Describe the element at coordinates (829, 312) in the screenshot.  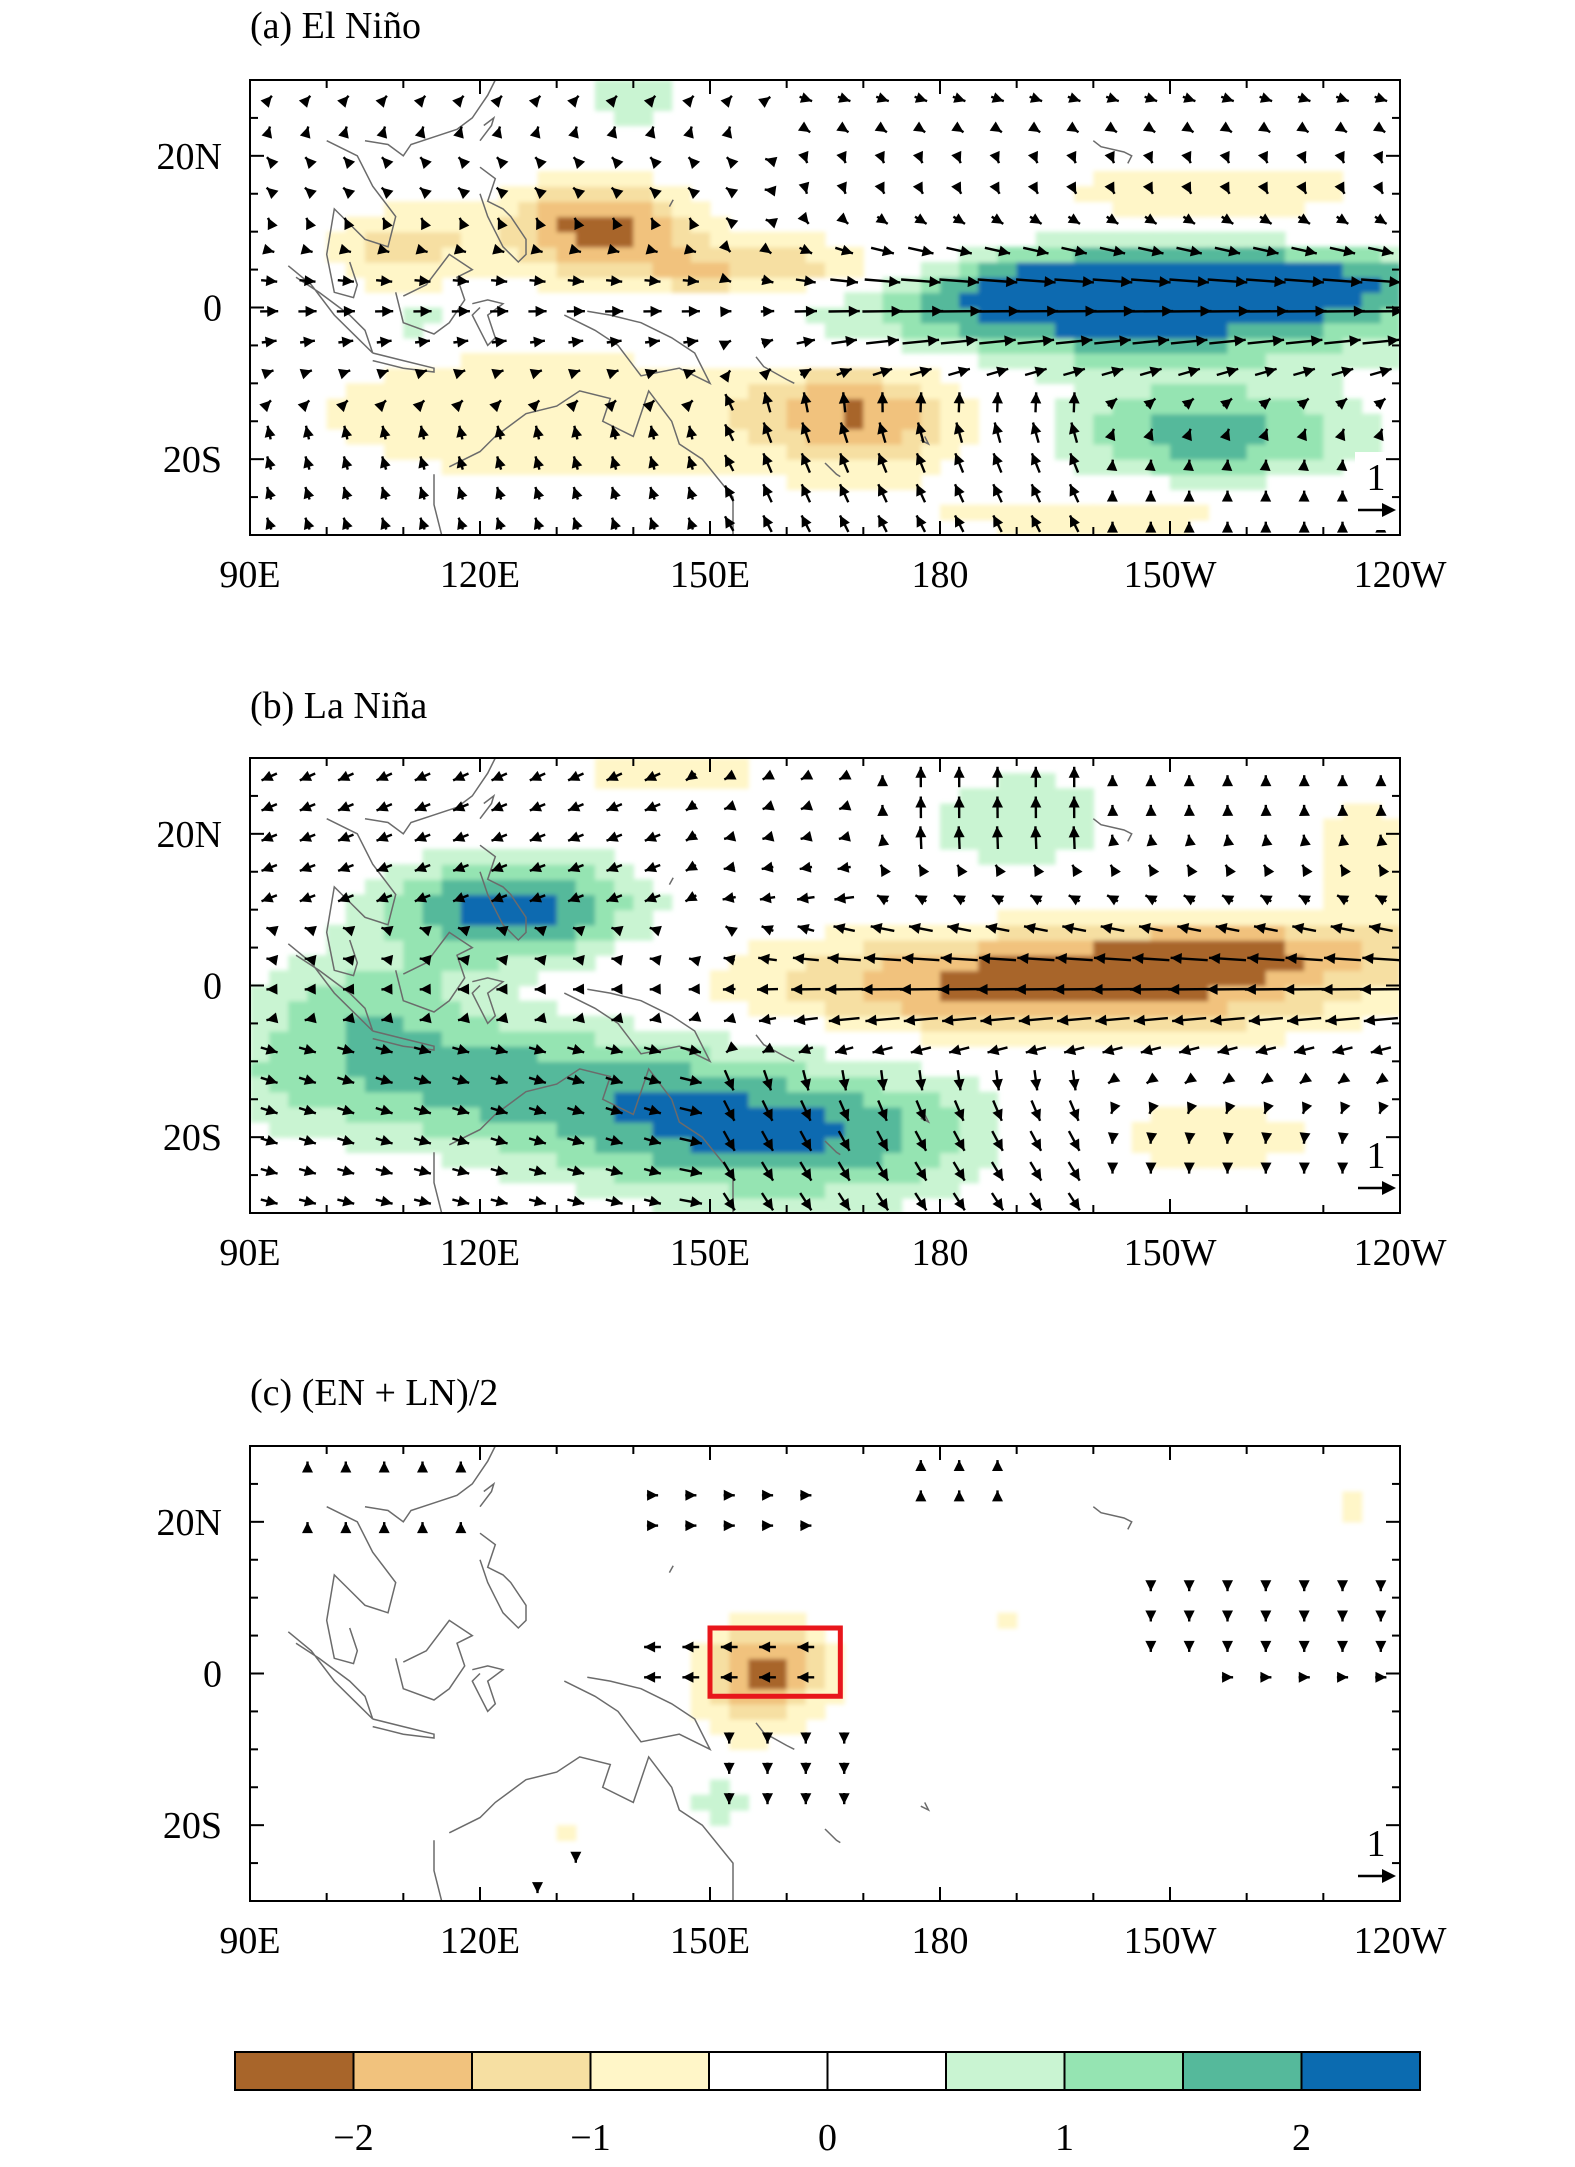
I see `wind-vectors` at that location.